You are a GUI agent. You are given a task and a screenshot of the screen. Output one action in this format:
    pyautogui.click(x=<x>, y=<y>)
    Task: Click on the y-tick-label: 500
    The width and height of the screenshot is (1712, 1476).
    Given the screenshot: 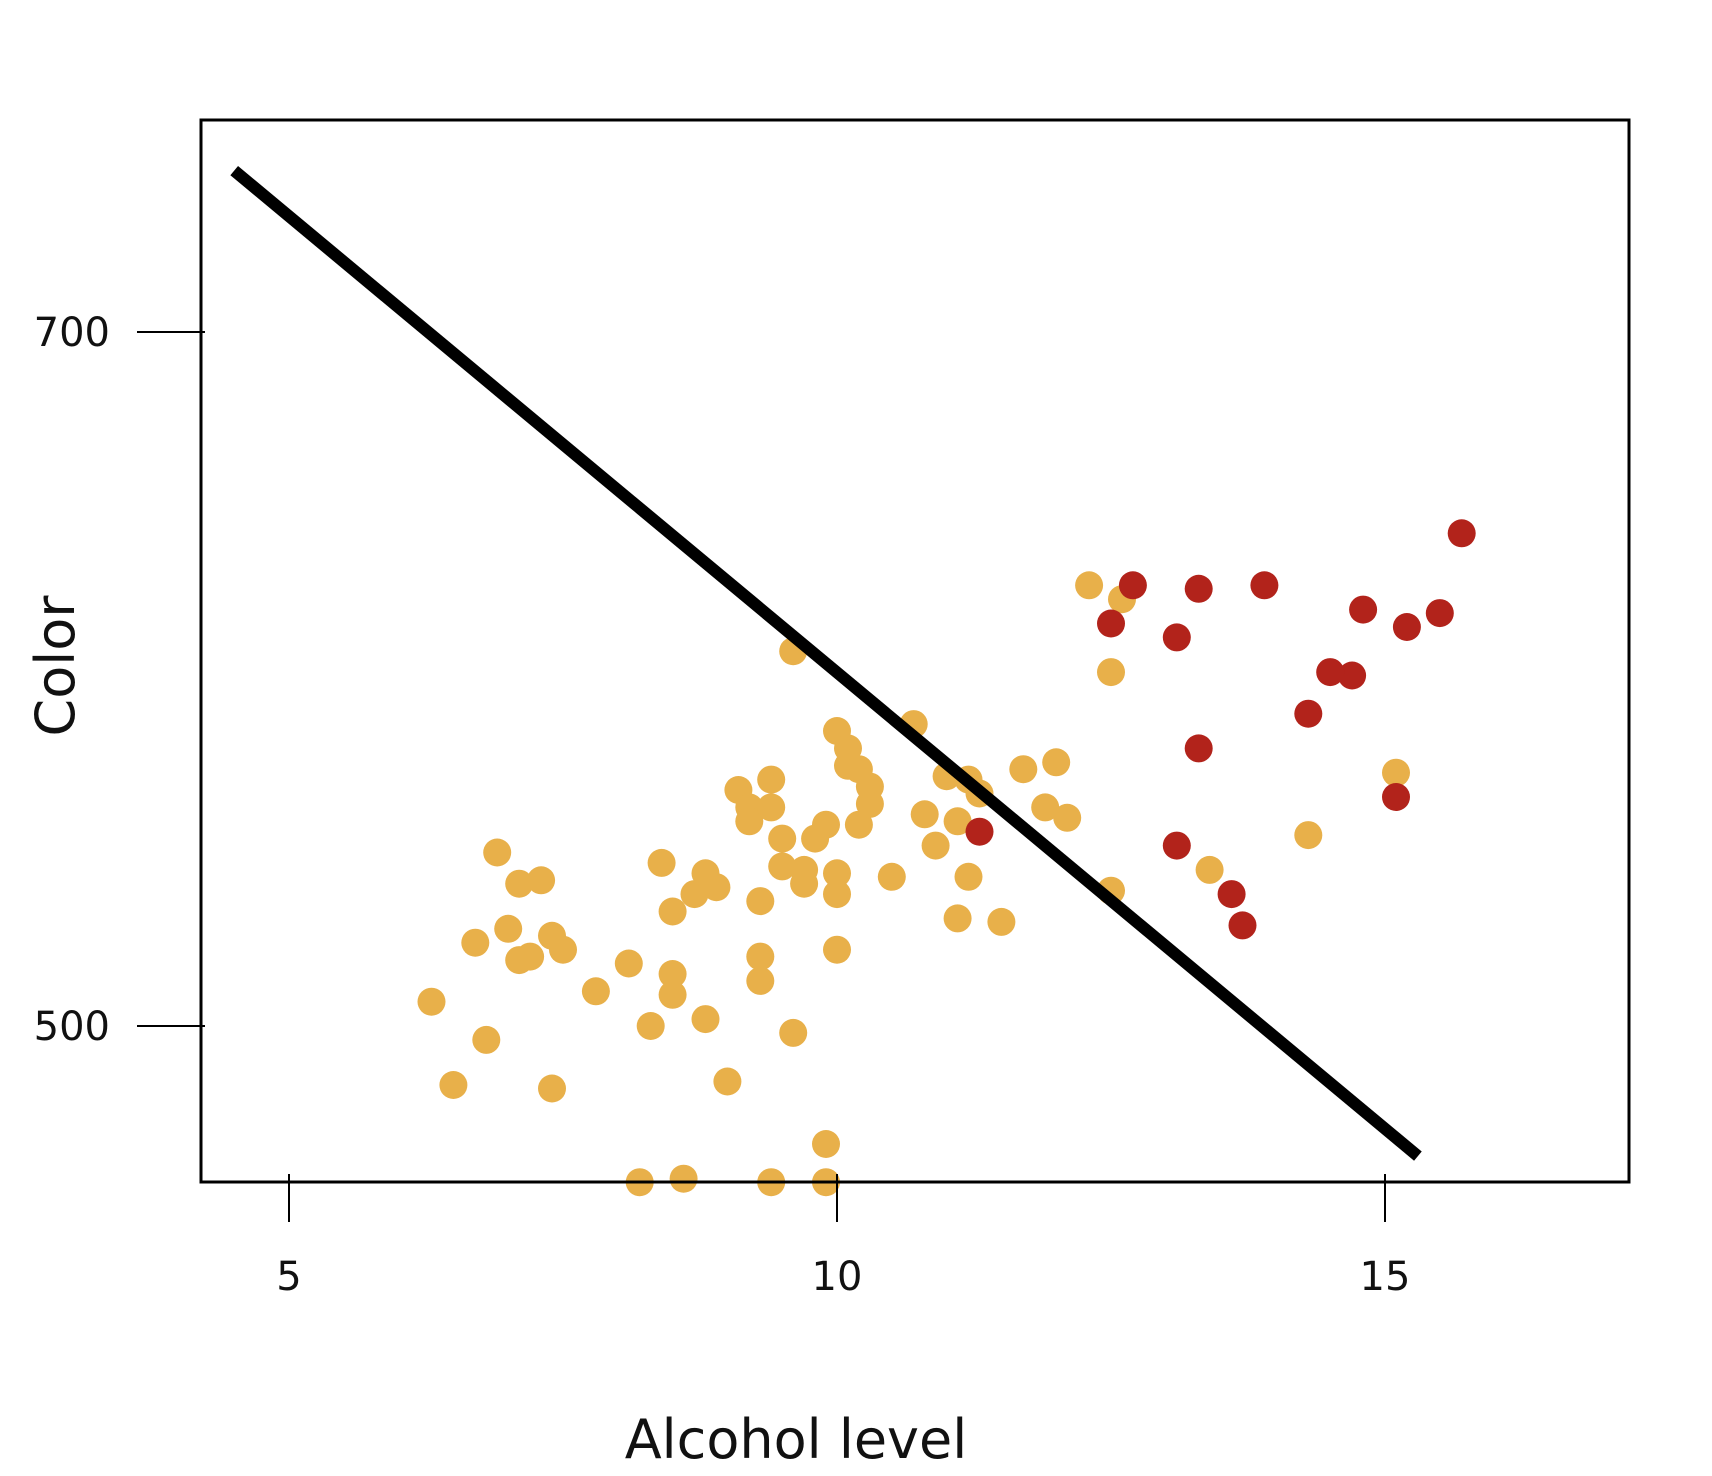 What is the action you would take?
    pyautogui.click(x=72, y=1027)
    